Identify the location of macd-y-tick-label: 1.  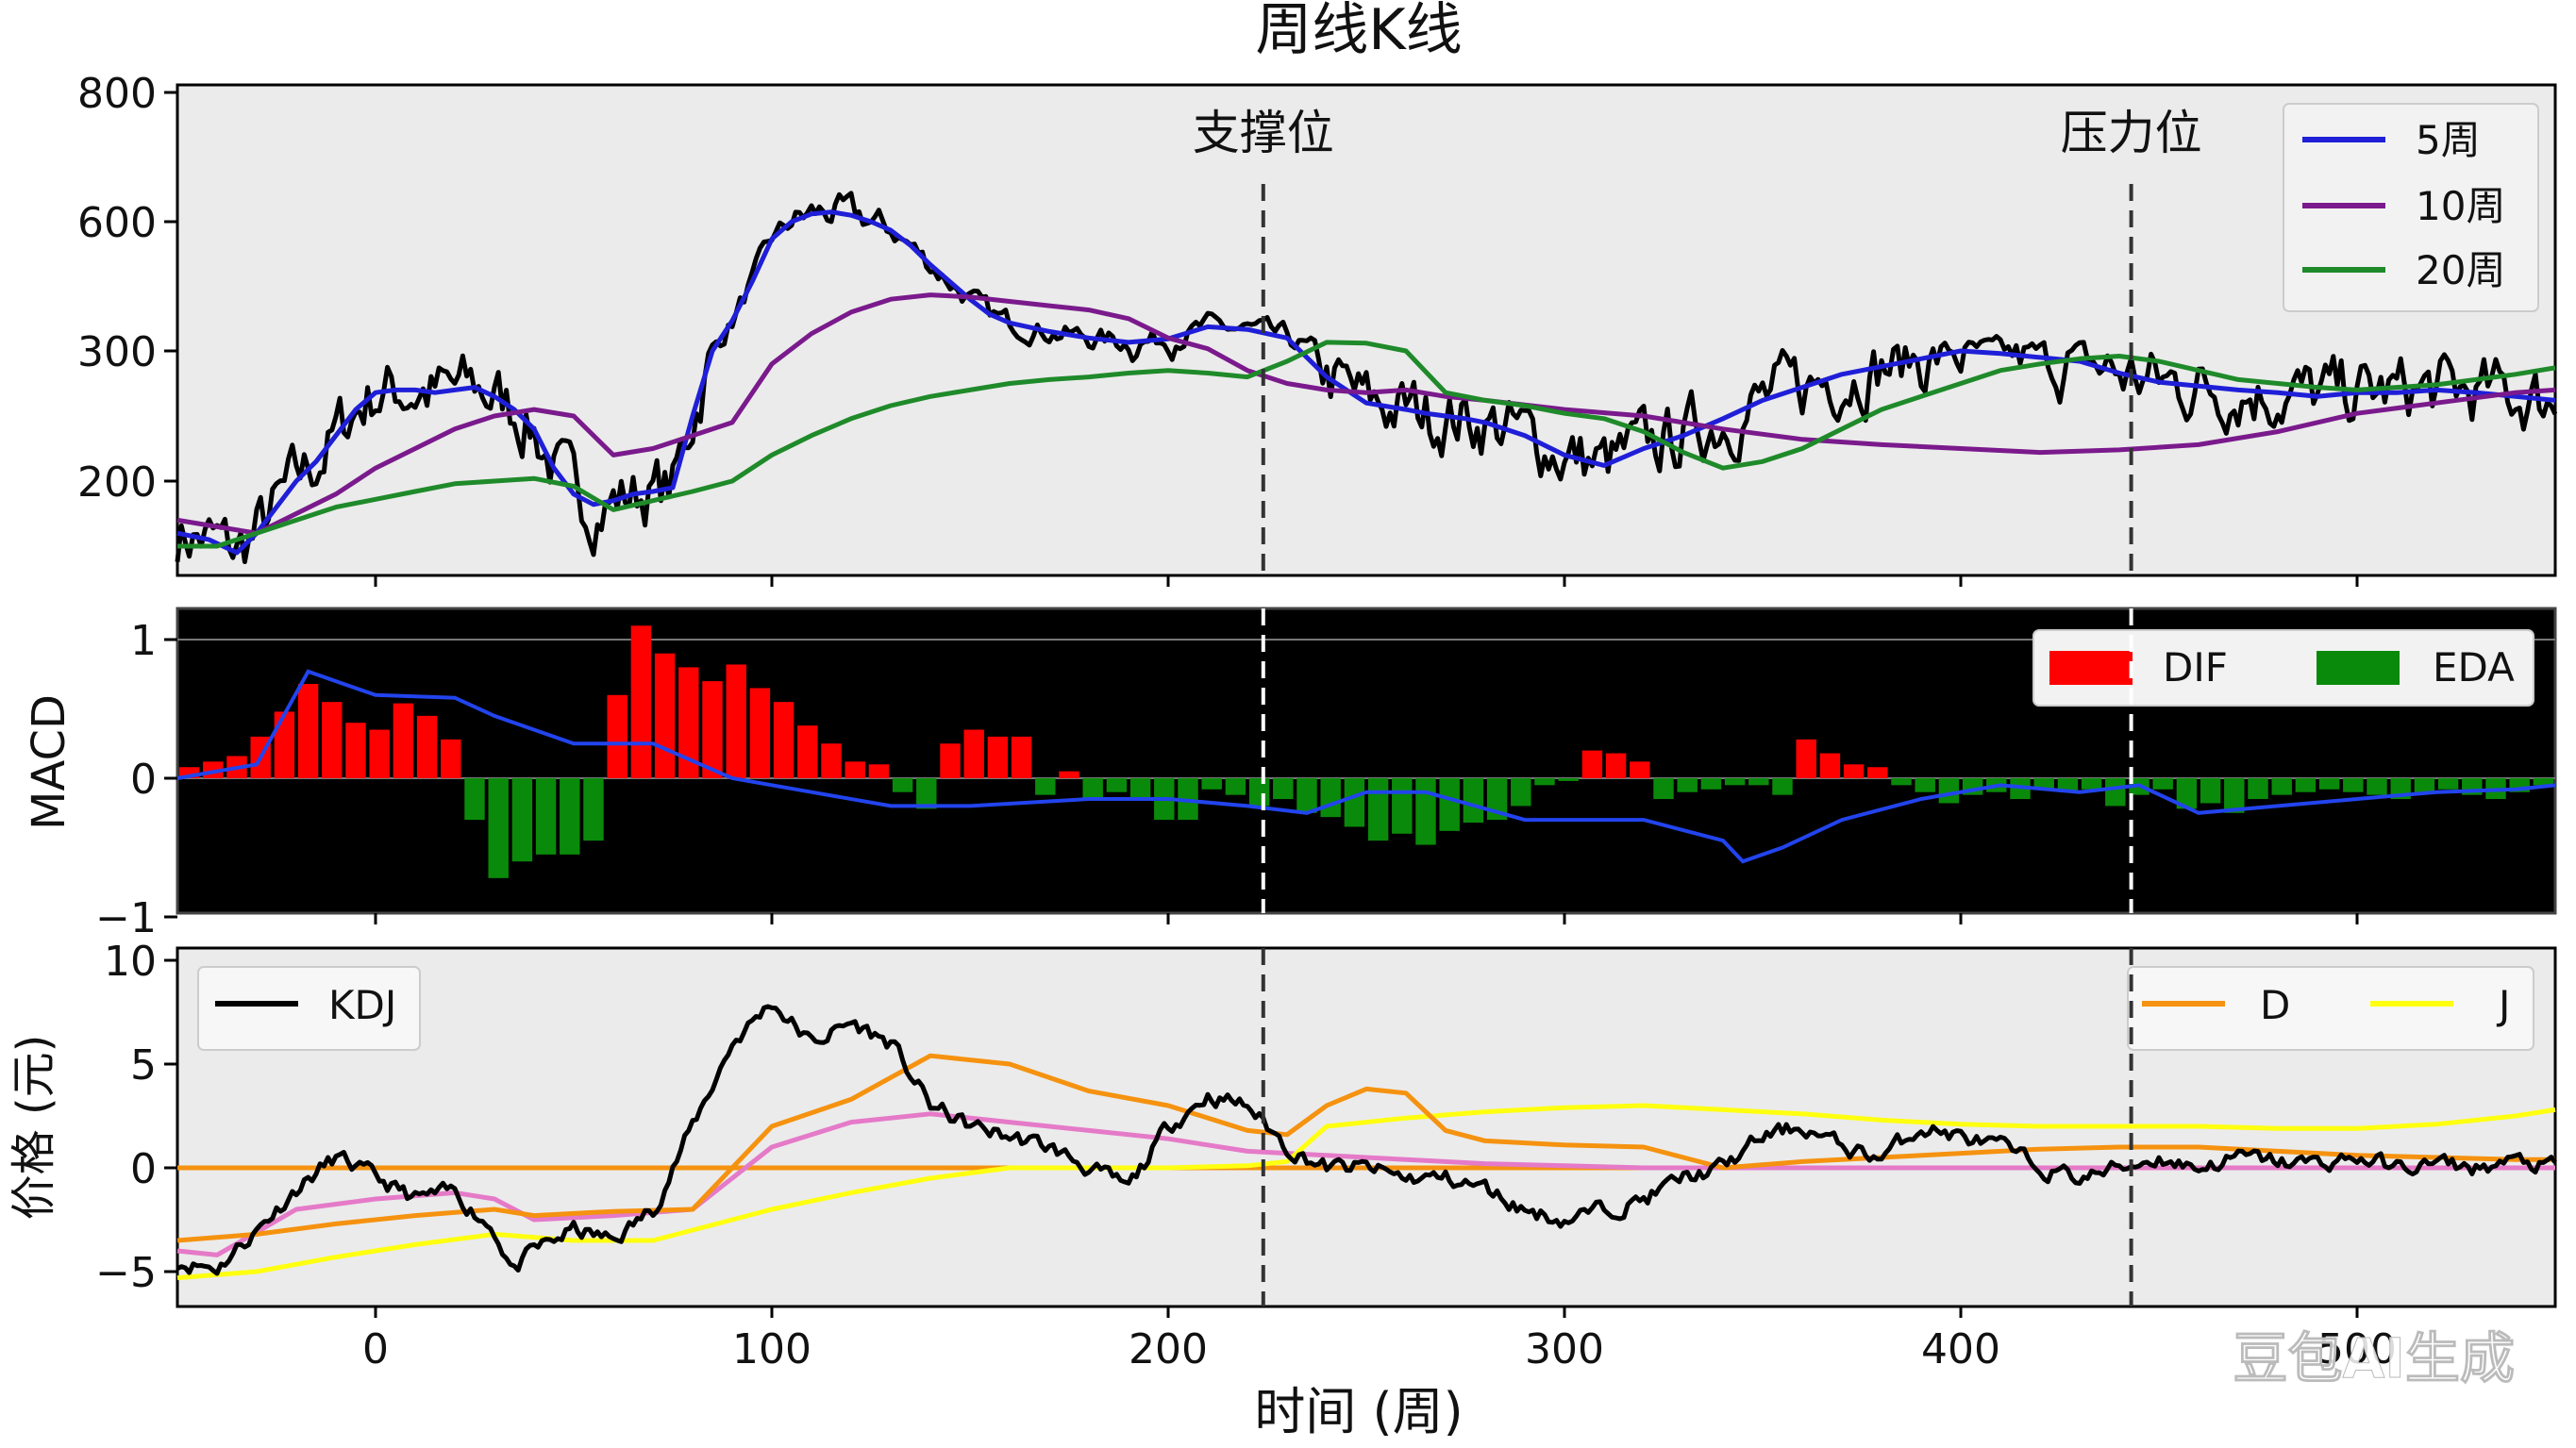
(143, 641).